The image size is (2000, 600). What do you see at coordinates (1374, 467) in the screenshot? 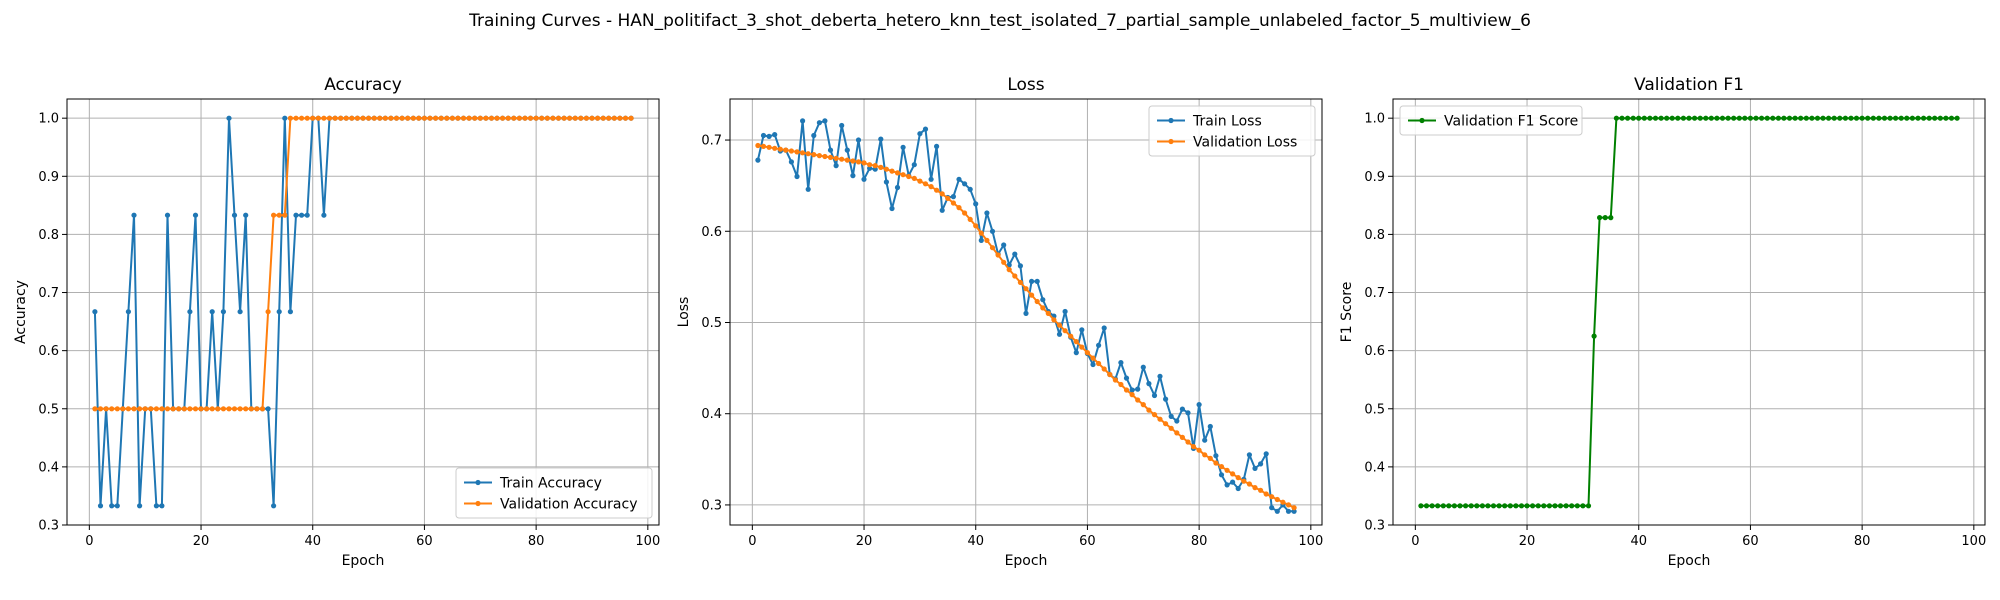
I see `y-tick-label: 0.4` at bounding box center [1374, 467].